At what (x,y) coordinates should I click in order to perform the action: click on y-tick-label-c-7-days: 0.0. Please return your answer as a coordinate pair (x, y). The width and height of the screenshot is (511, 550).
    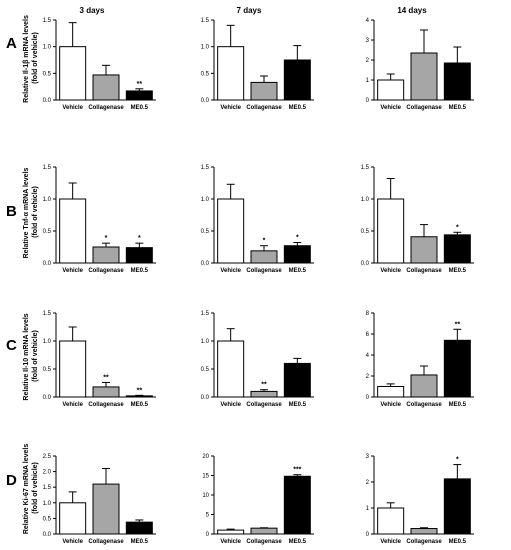
    Looking at the image, I should click on (205, 398).